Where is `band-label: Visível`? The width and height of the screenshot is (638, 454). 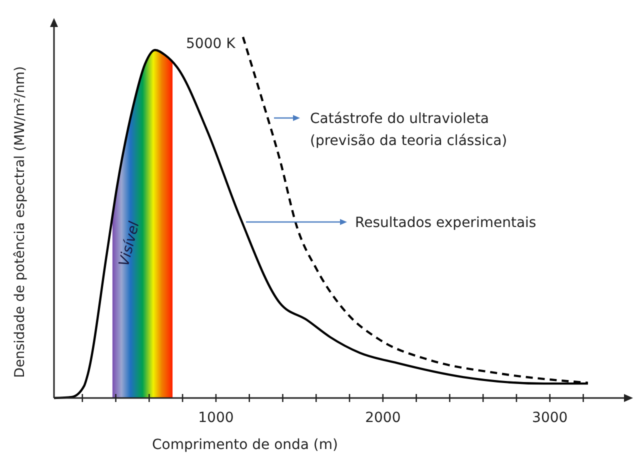 band-label: Visível is located at coordinates (129, 244).